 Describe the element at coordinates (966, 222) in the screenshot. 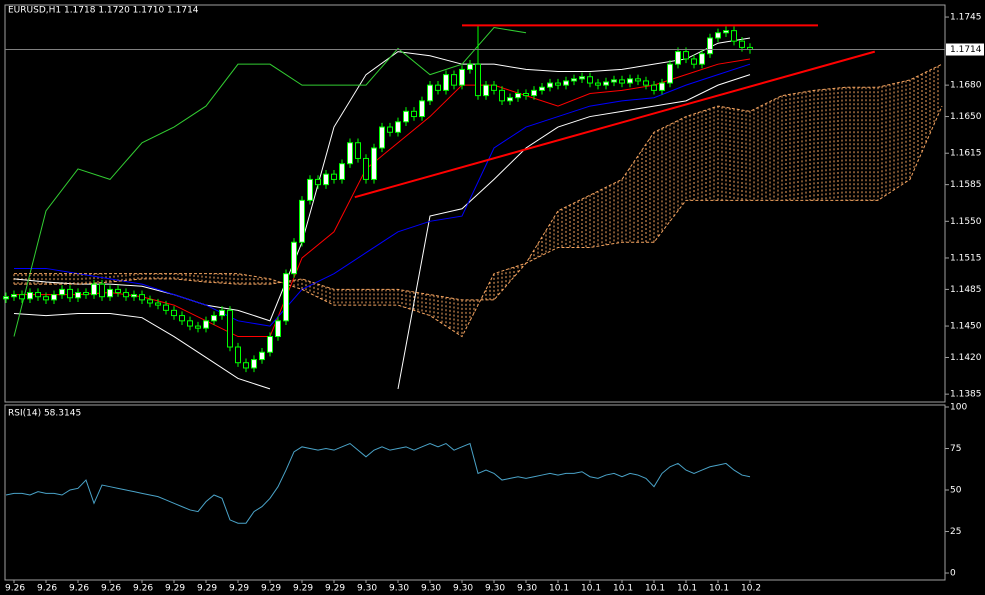

I see `y-tick-label: 1.1550` at that location.